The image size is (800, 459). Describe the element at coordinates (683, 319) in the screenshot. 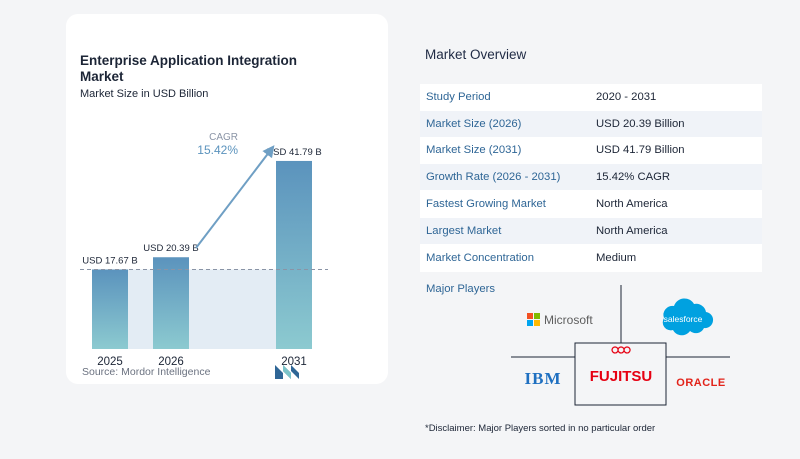

I see `salesforce-logo-text: salesforce` at that location.